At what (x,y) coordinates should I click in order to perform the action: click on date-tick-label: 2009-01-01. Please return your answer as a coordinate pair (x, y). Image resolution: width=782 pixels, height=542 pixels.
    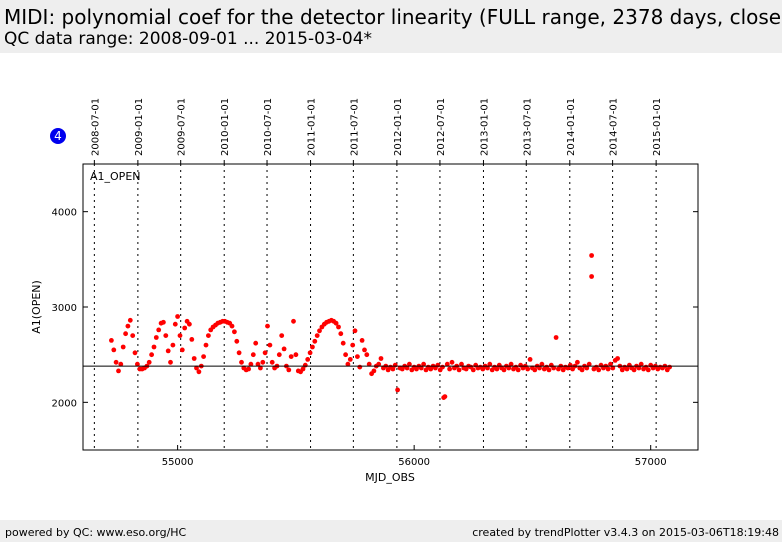
    Looking at the image, I should click on (139, 127).